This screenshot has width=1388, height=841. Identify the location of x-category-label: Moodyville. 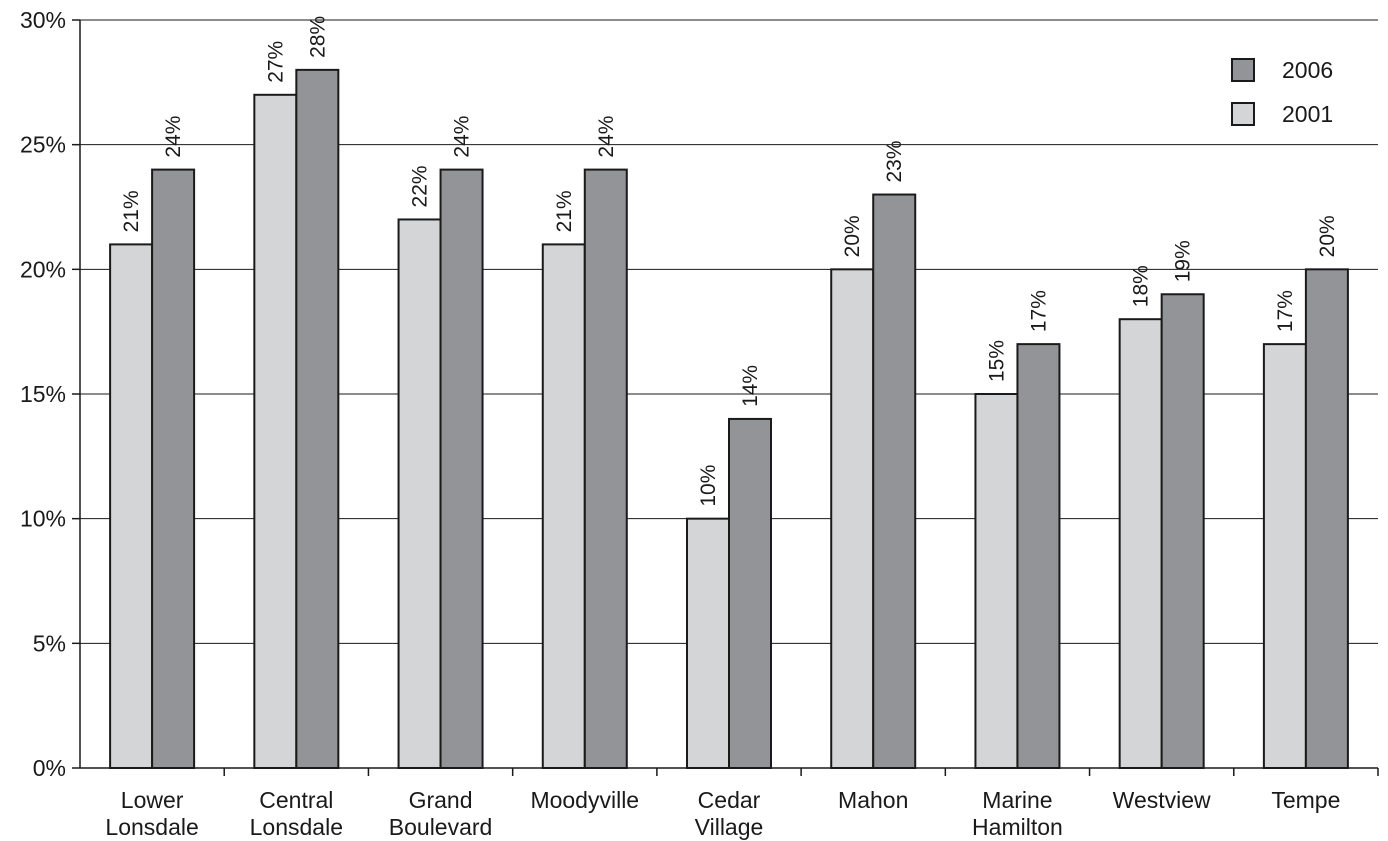
(584, 800).